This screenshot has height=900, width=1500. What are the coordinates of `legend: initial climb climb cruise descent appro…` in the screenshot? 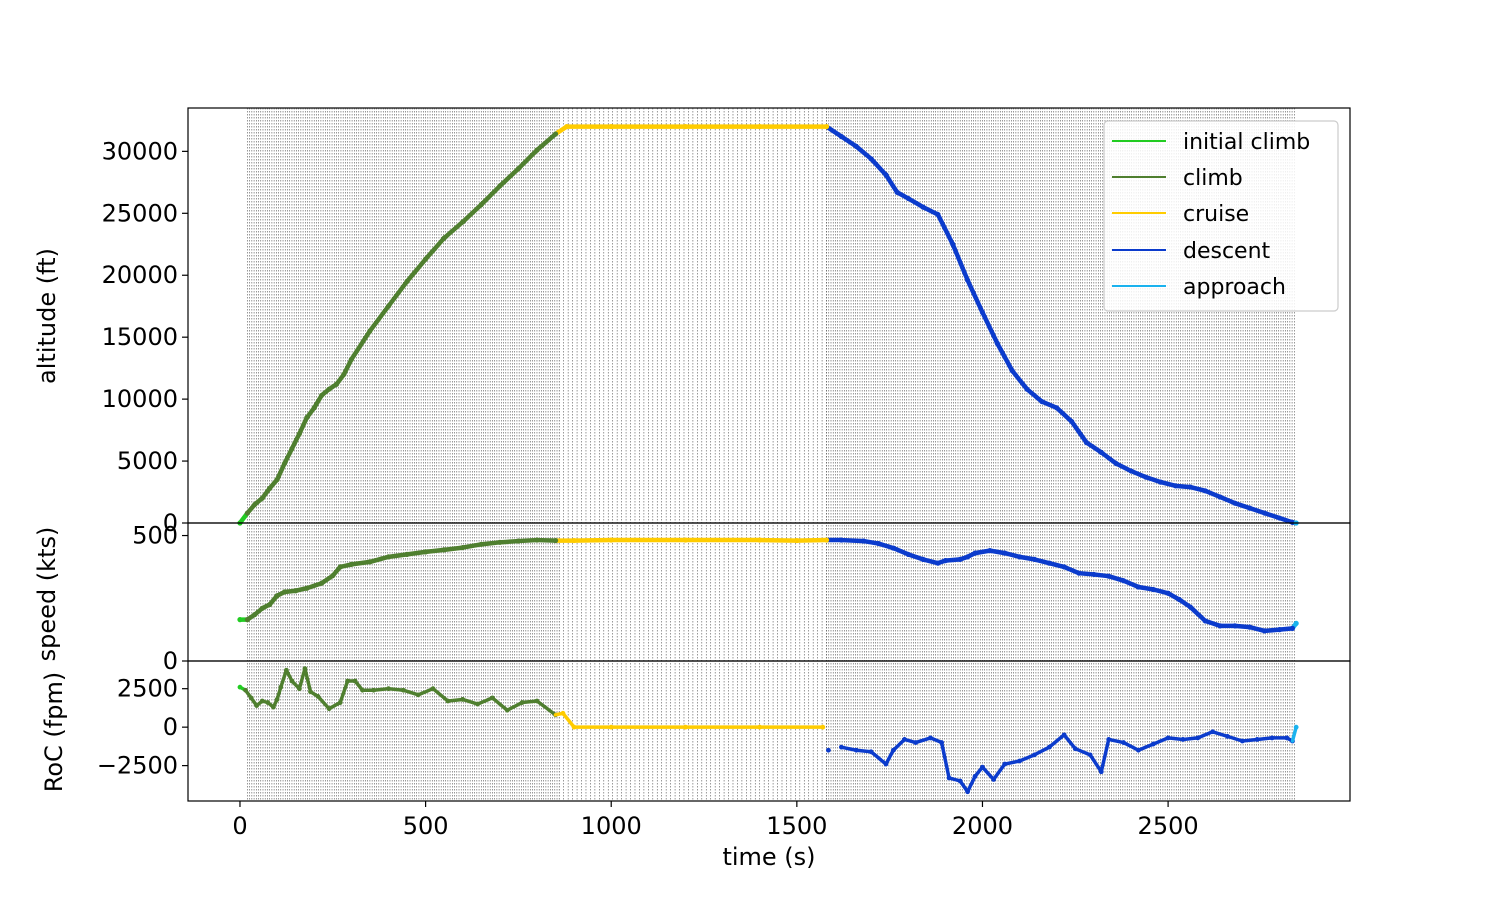 It's located at (1221, 216).